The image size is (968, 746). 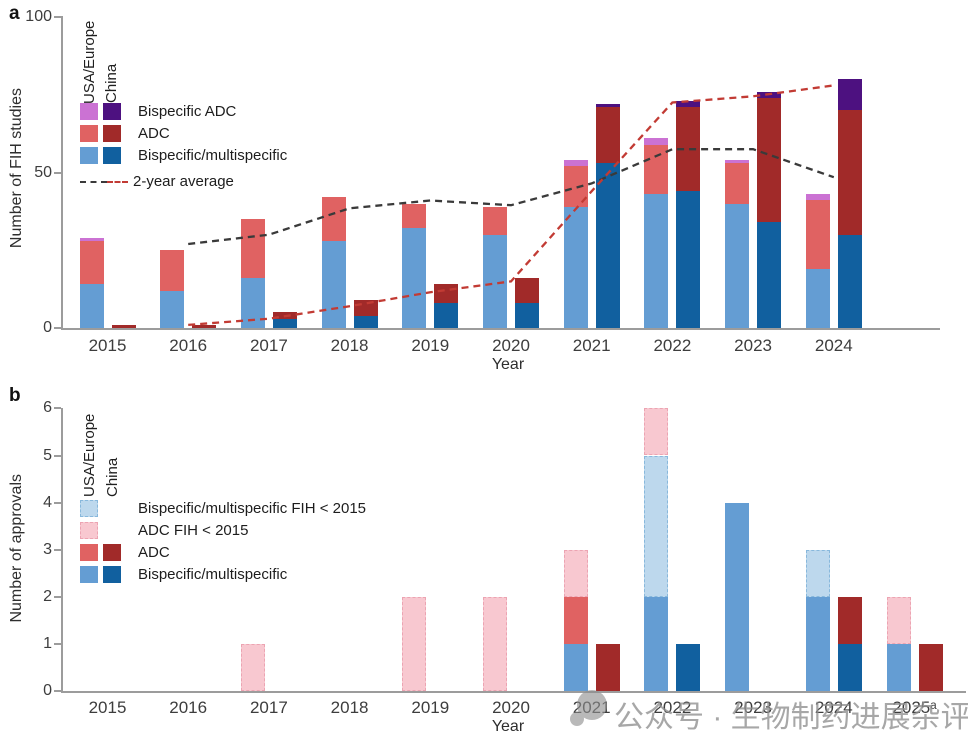 What do you see at coordinates (47, 549) in the screenshot?
I see `y-tick-label: 3` at bounding box center [47, 549].